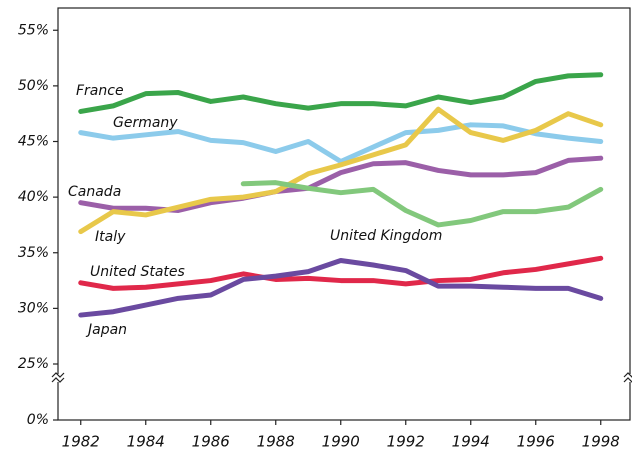 This screenshot has width=632, height=458. I want to click on y-tick-label: 40%, so click(33, 197).